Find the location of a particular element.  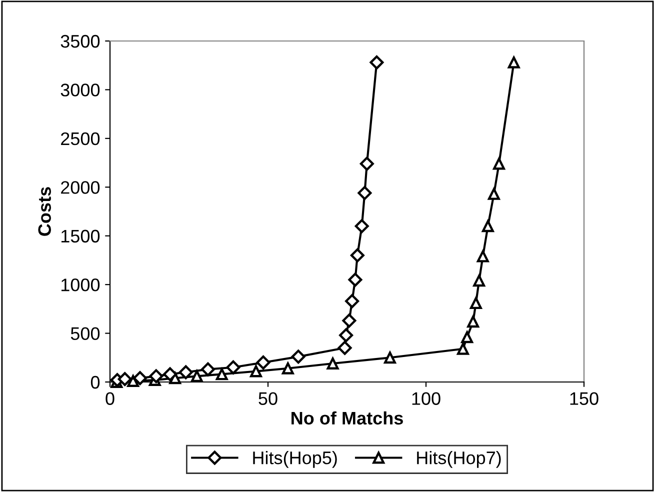

y-tick-label: 2000 is located at coordinates (80, 187).